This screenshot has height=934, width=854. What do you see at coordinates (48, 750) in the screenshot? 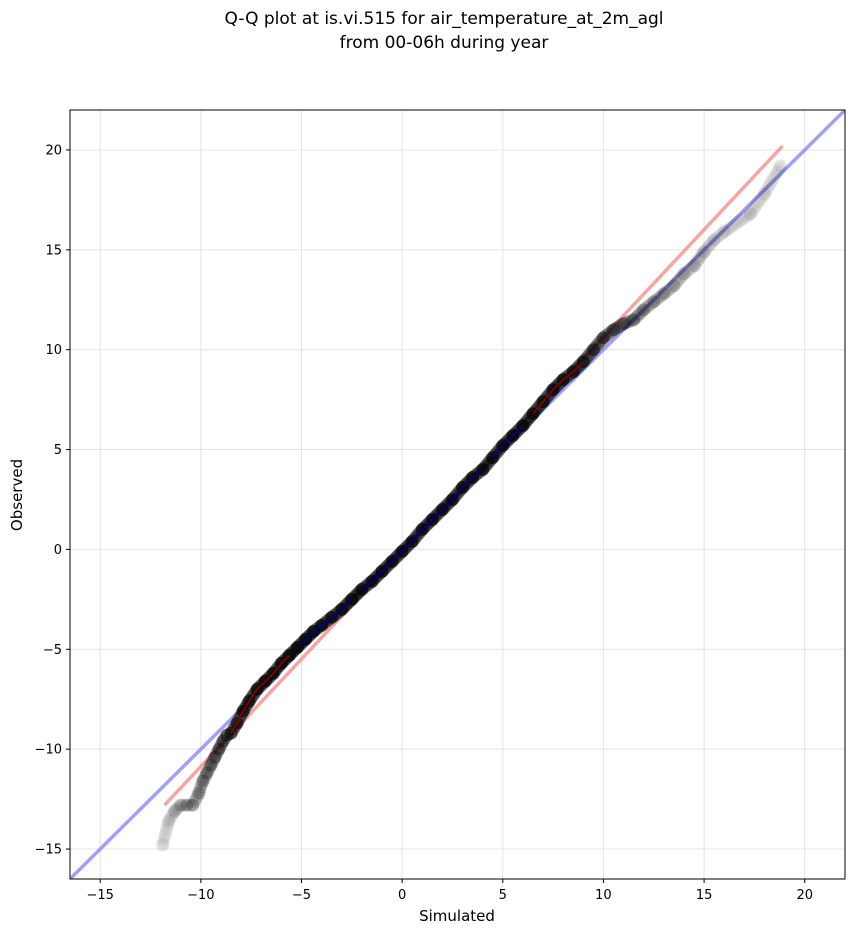
I see `y-tick-label: −10` at bounding box center [48, 750].